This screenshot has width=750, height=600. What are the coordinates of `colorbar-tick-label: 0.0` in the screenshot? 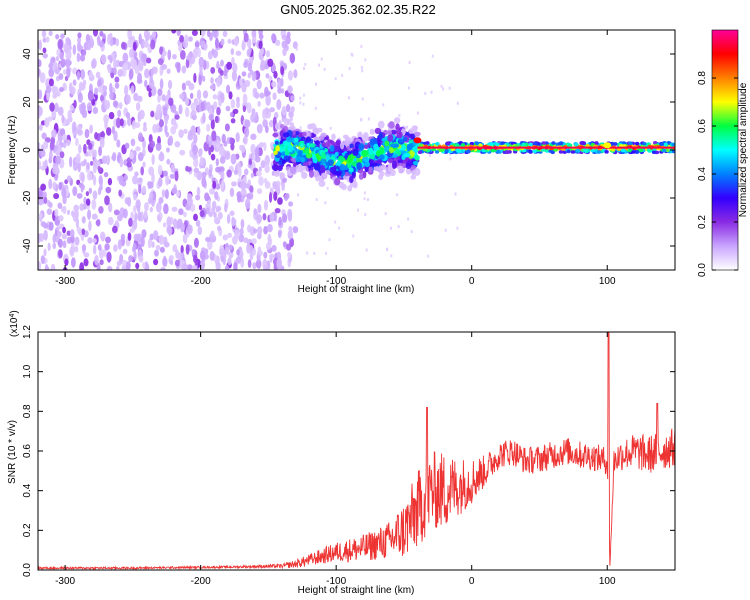 It's located at (702, 270).